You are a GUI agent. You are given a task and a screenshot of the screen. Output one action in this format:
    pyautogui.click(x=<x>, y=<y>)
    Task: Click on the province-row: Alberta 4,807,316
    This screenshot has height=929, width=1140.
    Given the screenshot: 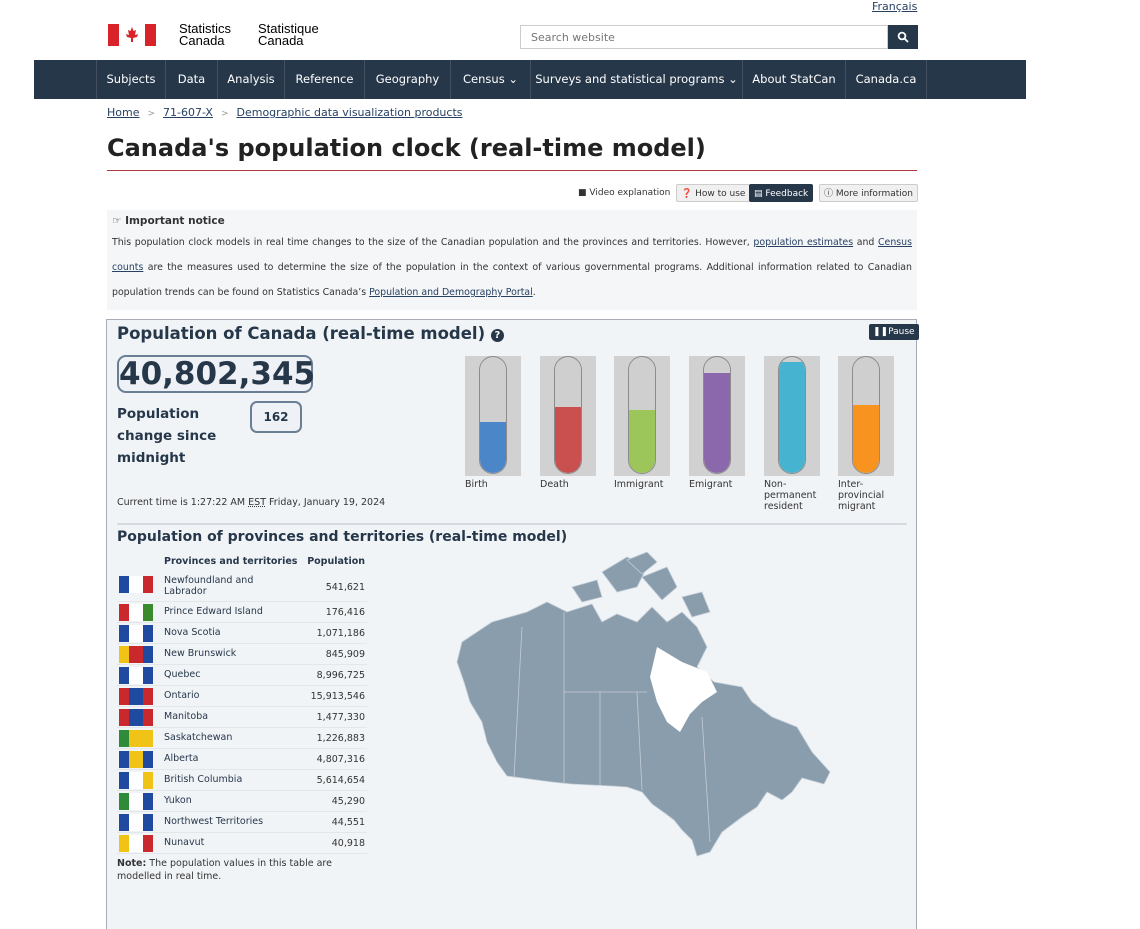 What is the action you would take?
    pyautogui.click(x=242, y=759)
    